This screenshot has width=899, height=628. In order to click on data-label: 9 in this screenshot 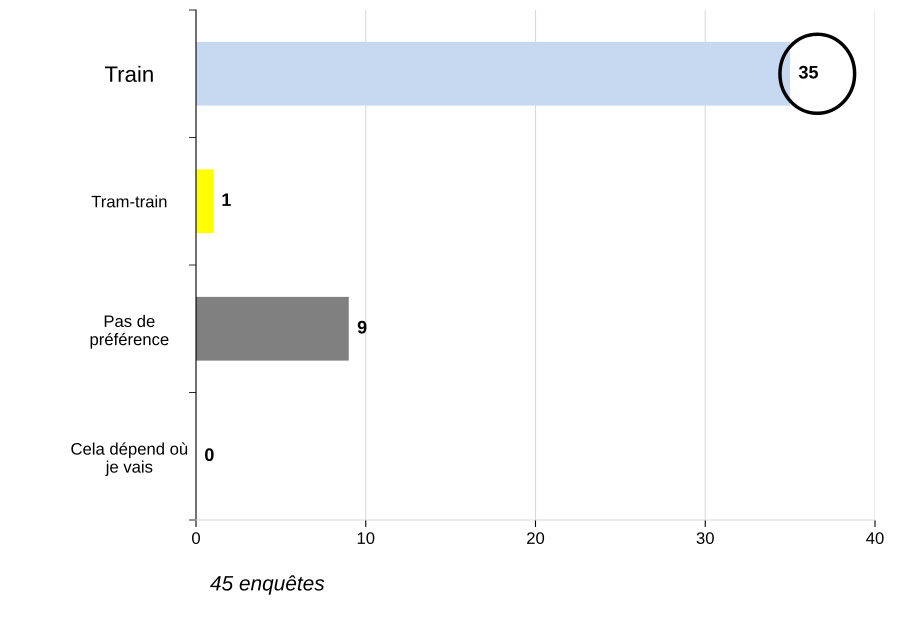, I will do `click(362, 327)`.